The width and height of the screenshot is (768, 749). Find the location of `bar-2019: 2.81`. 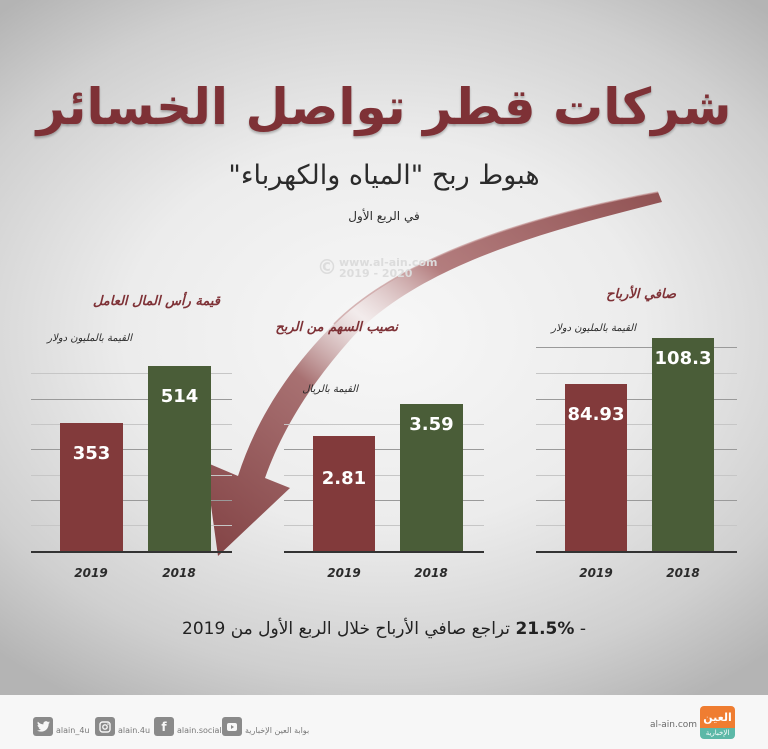

bar-2019: 2.81 is located at coordinates (344, 493).